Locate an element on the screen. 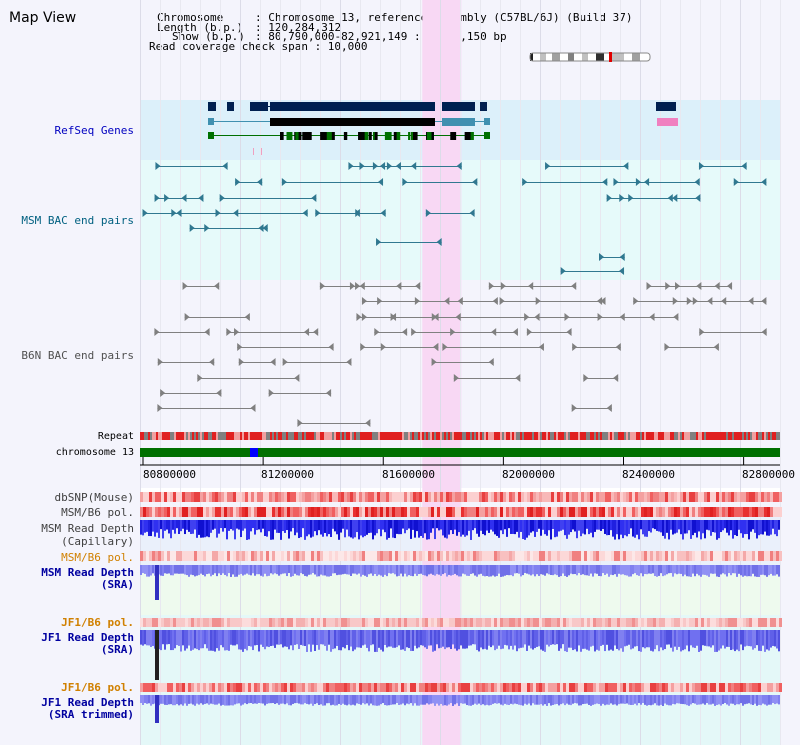 The height and width of the screenshot is (745, 800). track-label-b6n-bac: B6N BAC end pairs is located at coordinates (77, 355).